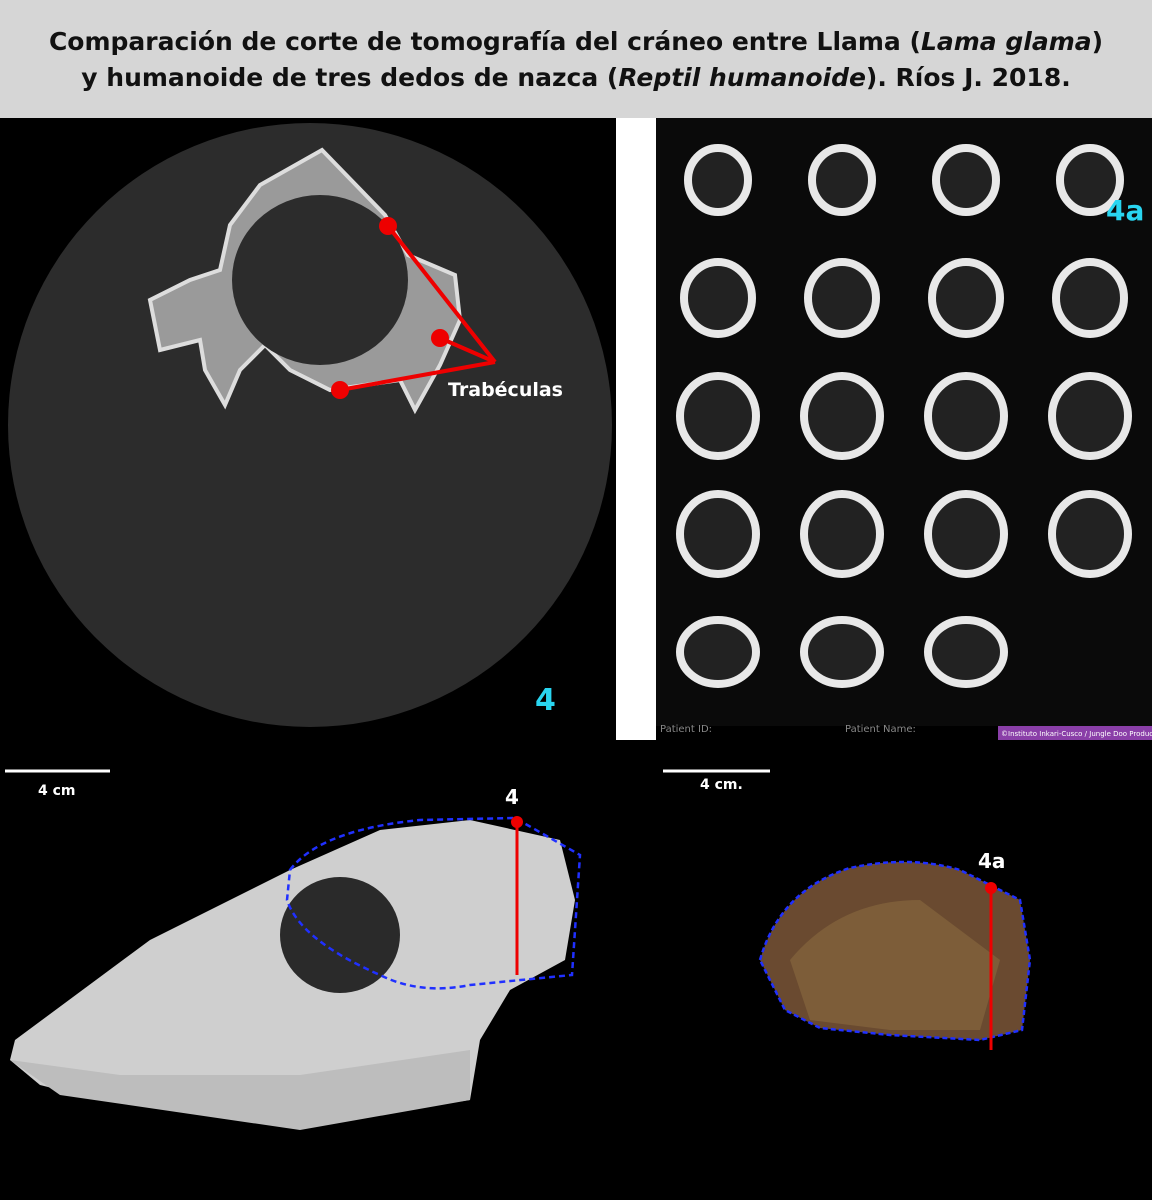 The width and height of the screenshot is (1152, 1200). I want to click on credit-bar, so click(1075, 733).